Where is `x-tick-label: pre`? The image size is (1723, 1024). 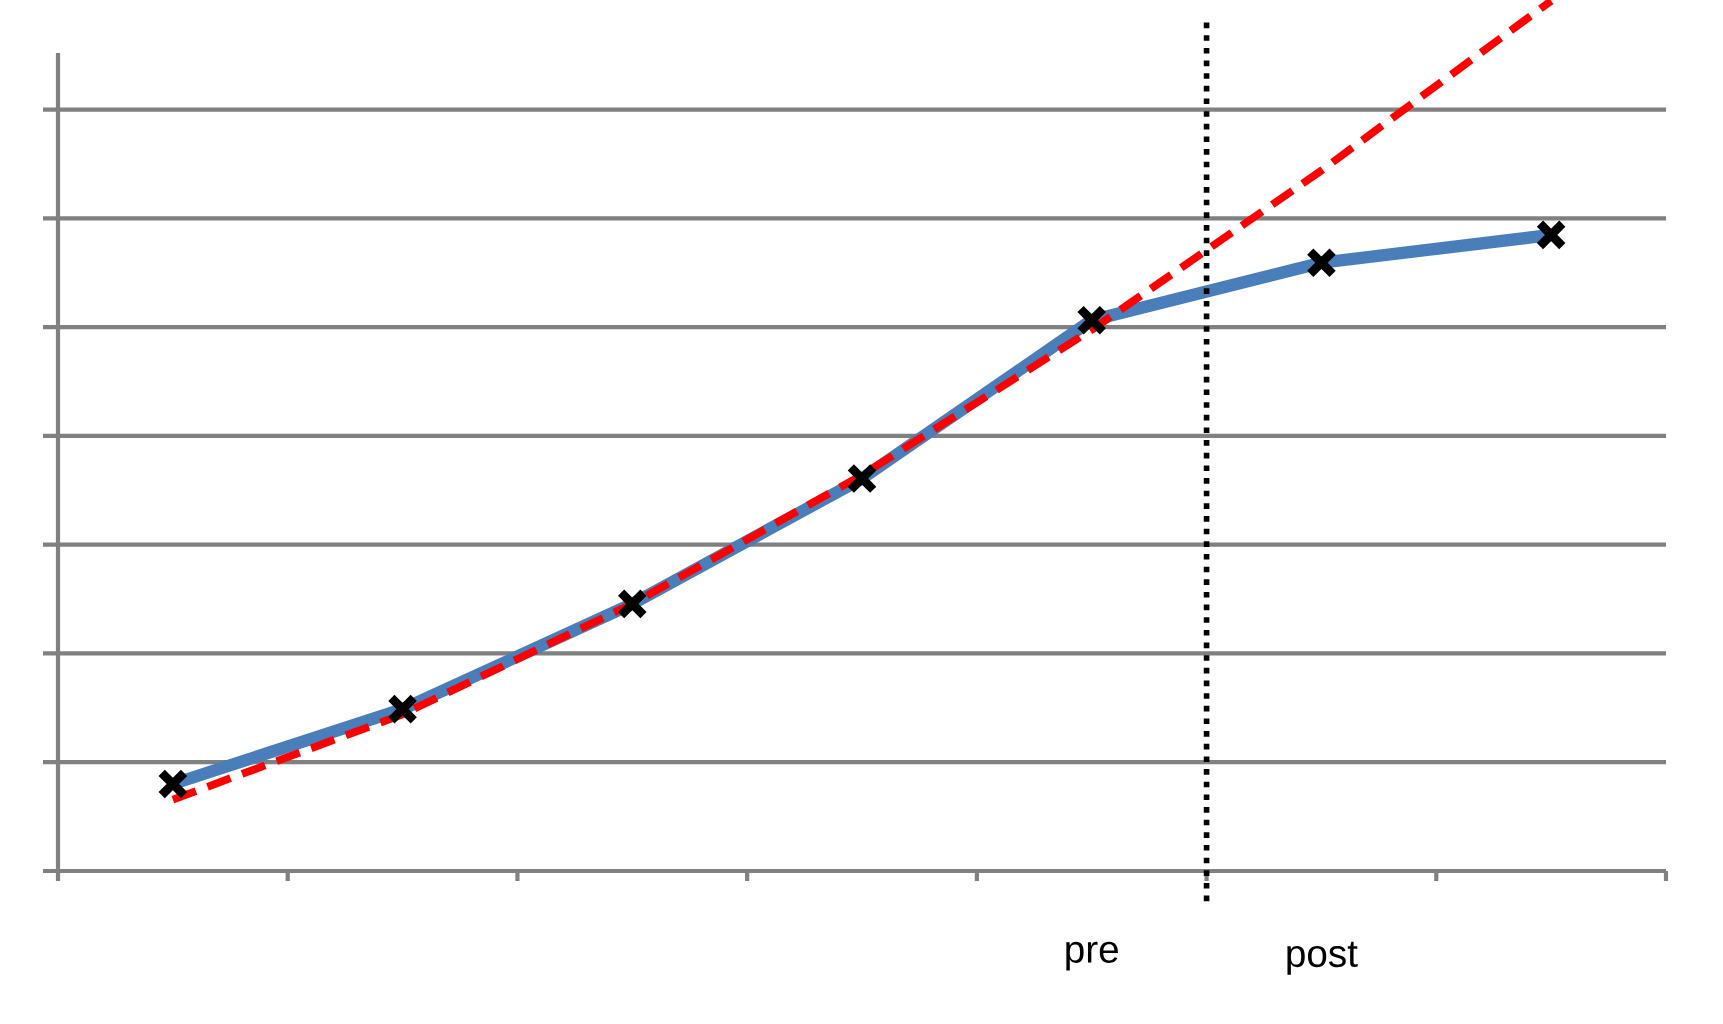 x-tick-label: pre is located at coordinates (1092, 956).